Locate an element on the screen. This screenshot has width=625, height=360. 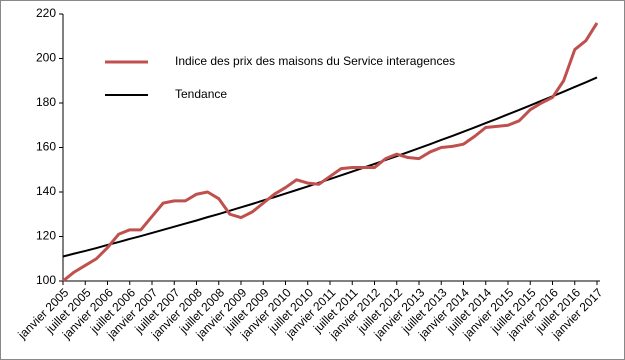
y-tick-label: 120 is located at coordinates (46, 236).